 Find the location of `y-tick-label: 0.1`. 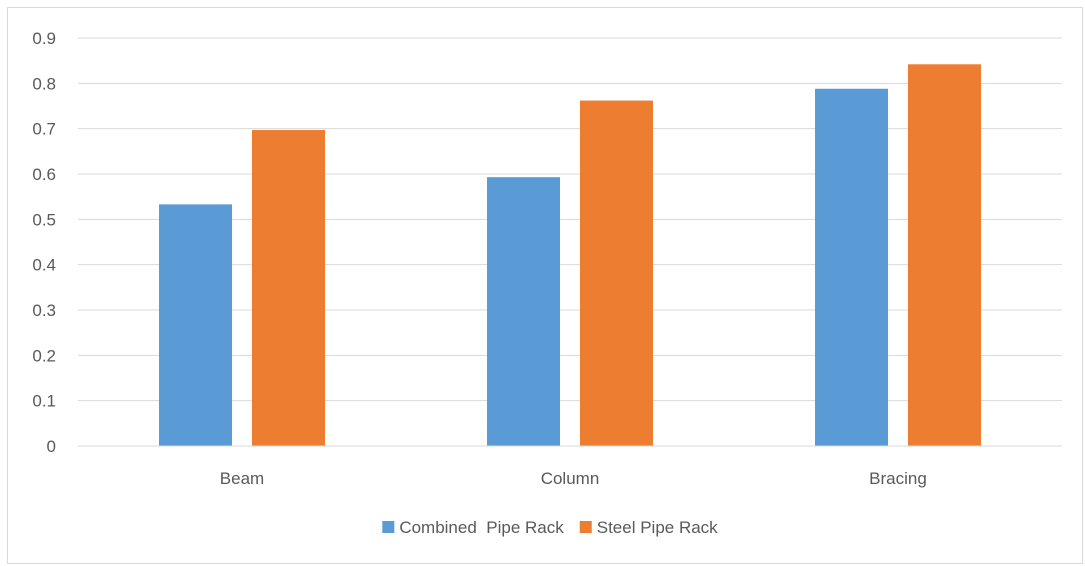

y-tick-label: 0.1 is located at coordinates (44, 401).